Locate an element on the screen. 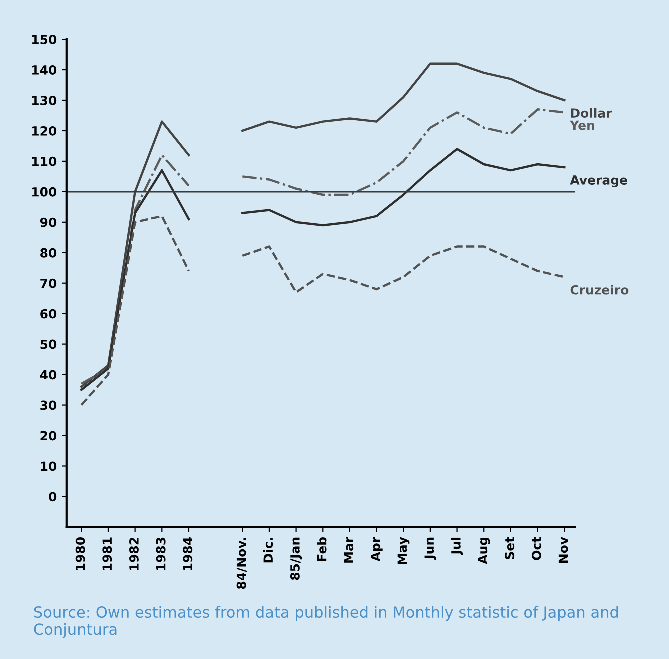  y-tick-label: 70 is located at coordinates (48, 283).